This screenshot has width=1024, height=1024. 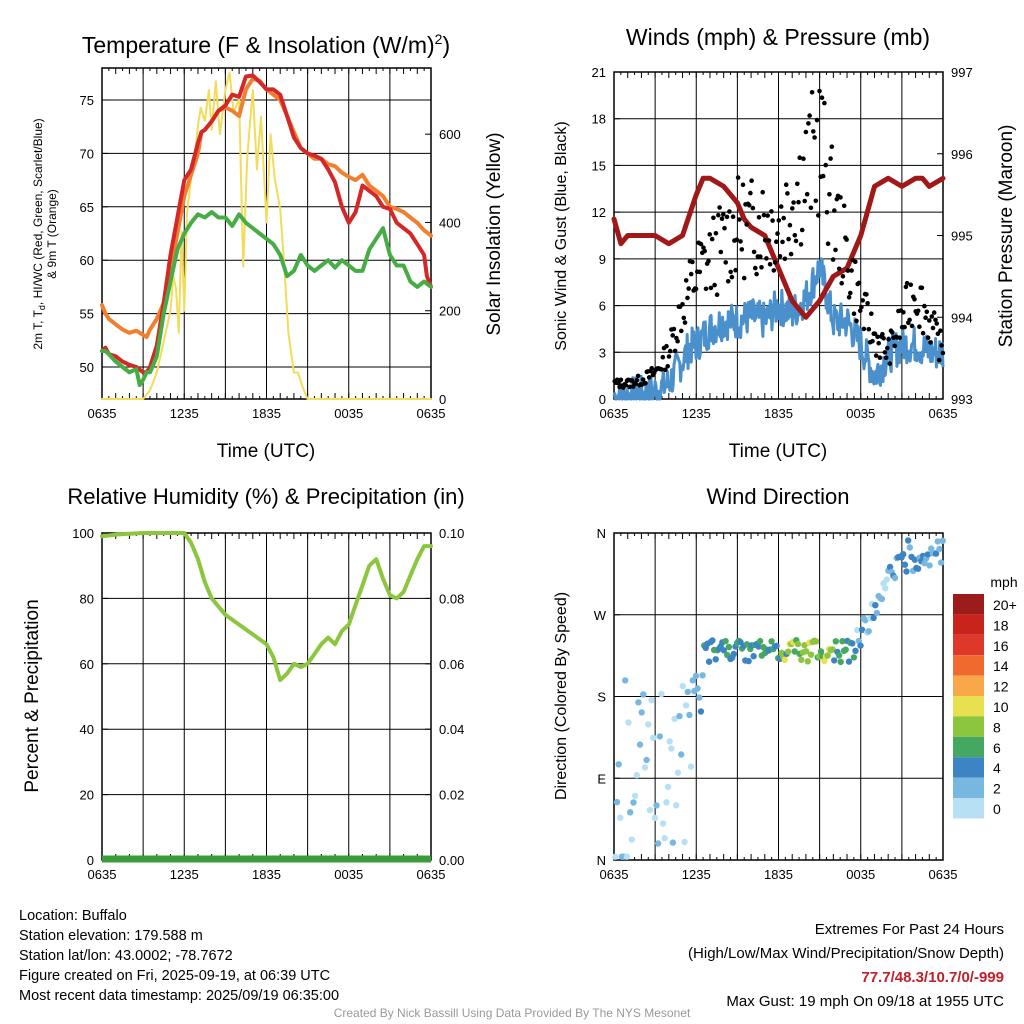 What do you see at coordinates (451, 664) in the screenshot?
I see `y2-tick-label: 0.06` at bounding box center [451, 664].